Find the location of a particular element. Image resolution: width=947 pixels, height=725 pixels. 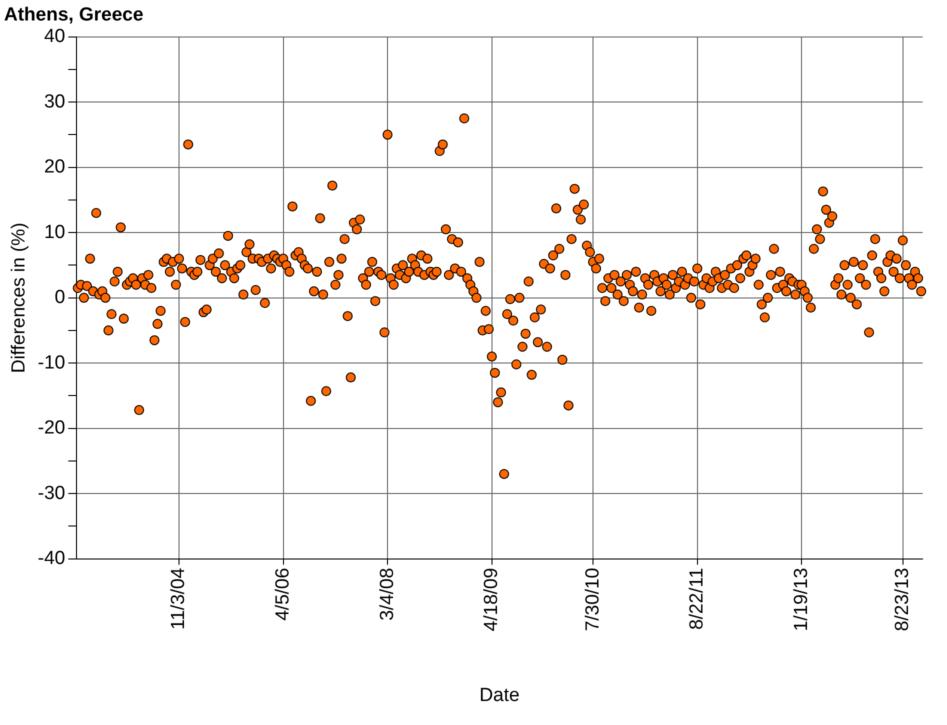

y-tick-label: 30 is located at coordinates (55, 101).